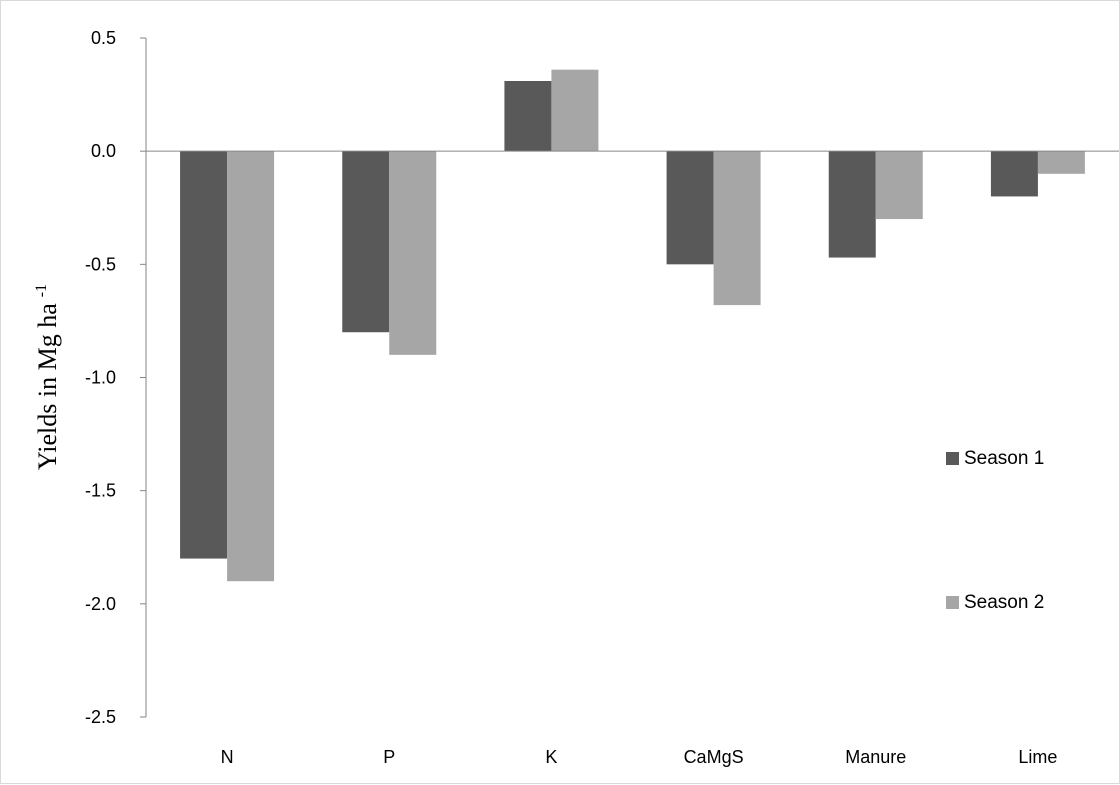 This screenshot has width=1120, height=785. I want to click on y-axis-label-superscript: -1, so click(41, 290).